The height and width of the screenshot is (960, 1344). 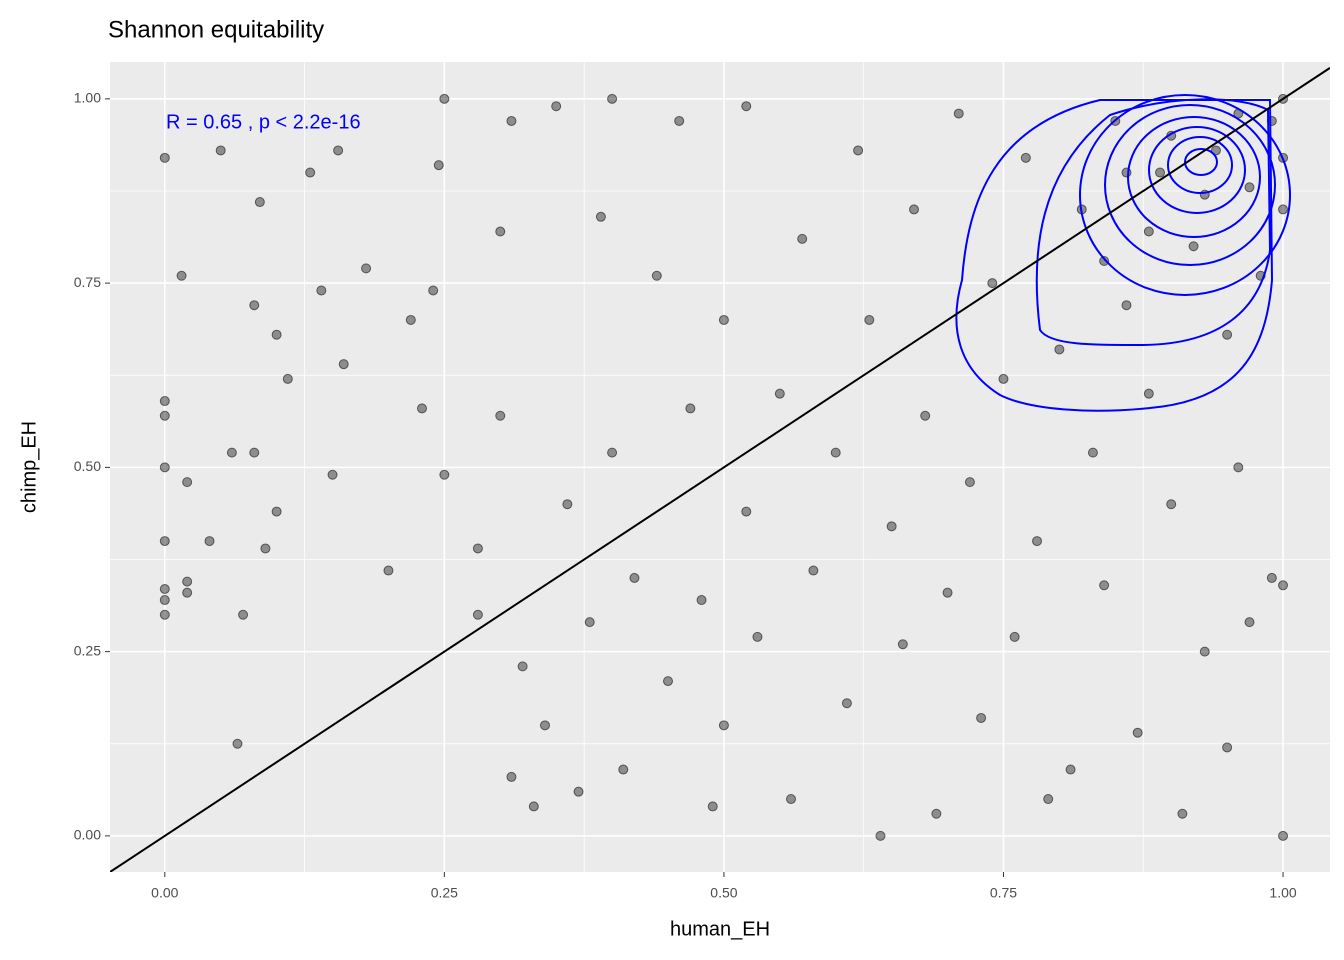 I want to click on x-tick-label: 0.25, so click(x=444, y=893).